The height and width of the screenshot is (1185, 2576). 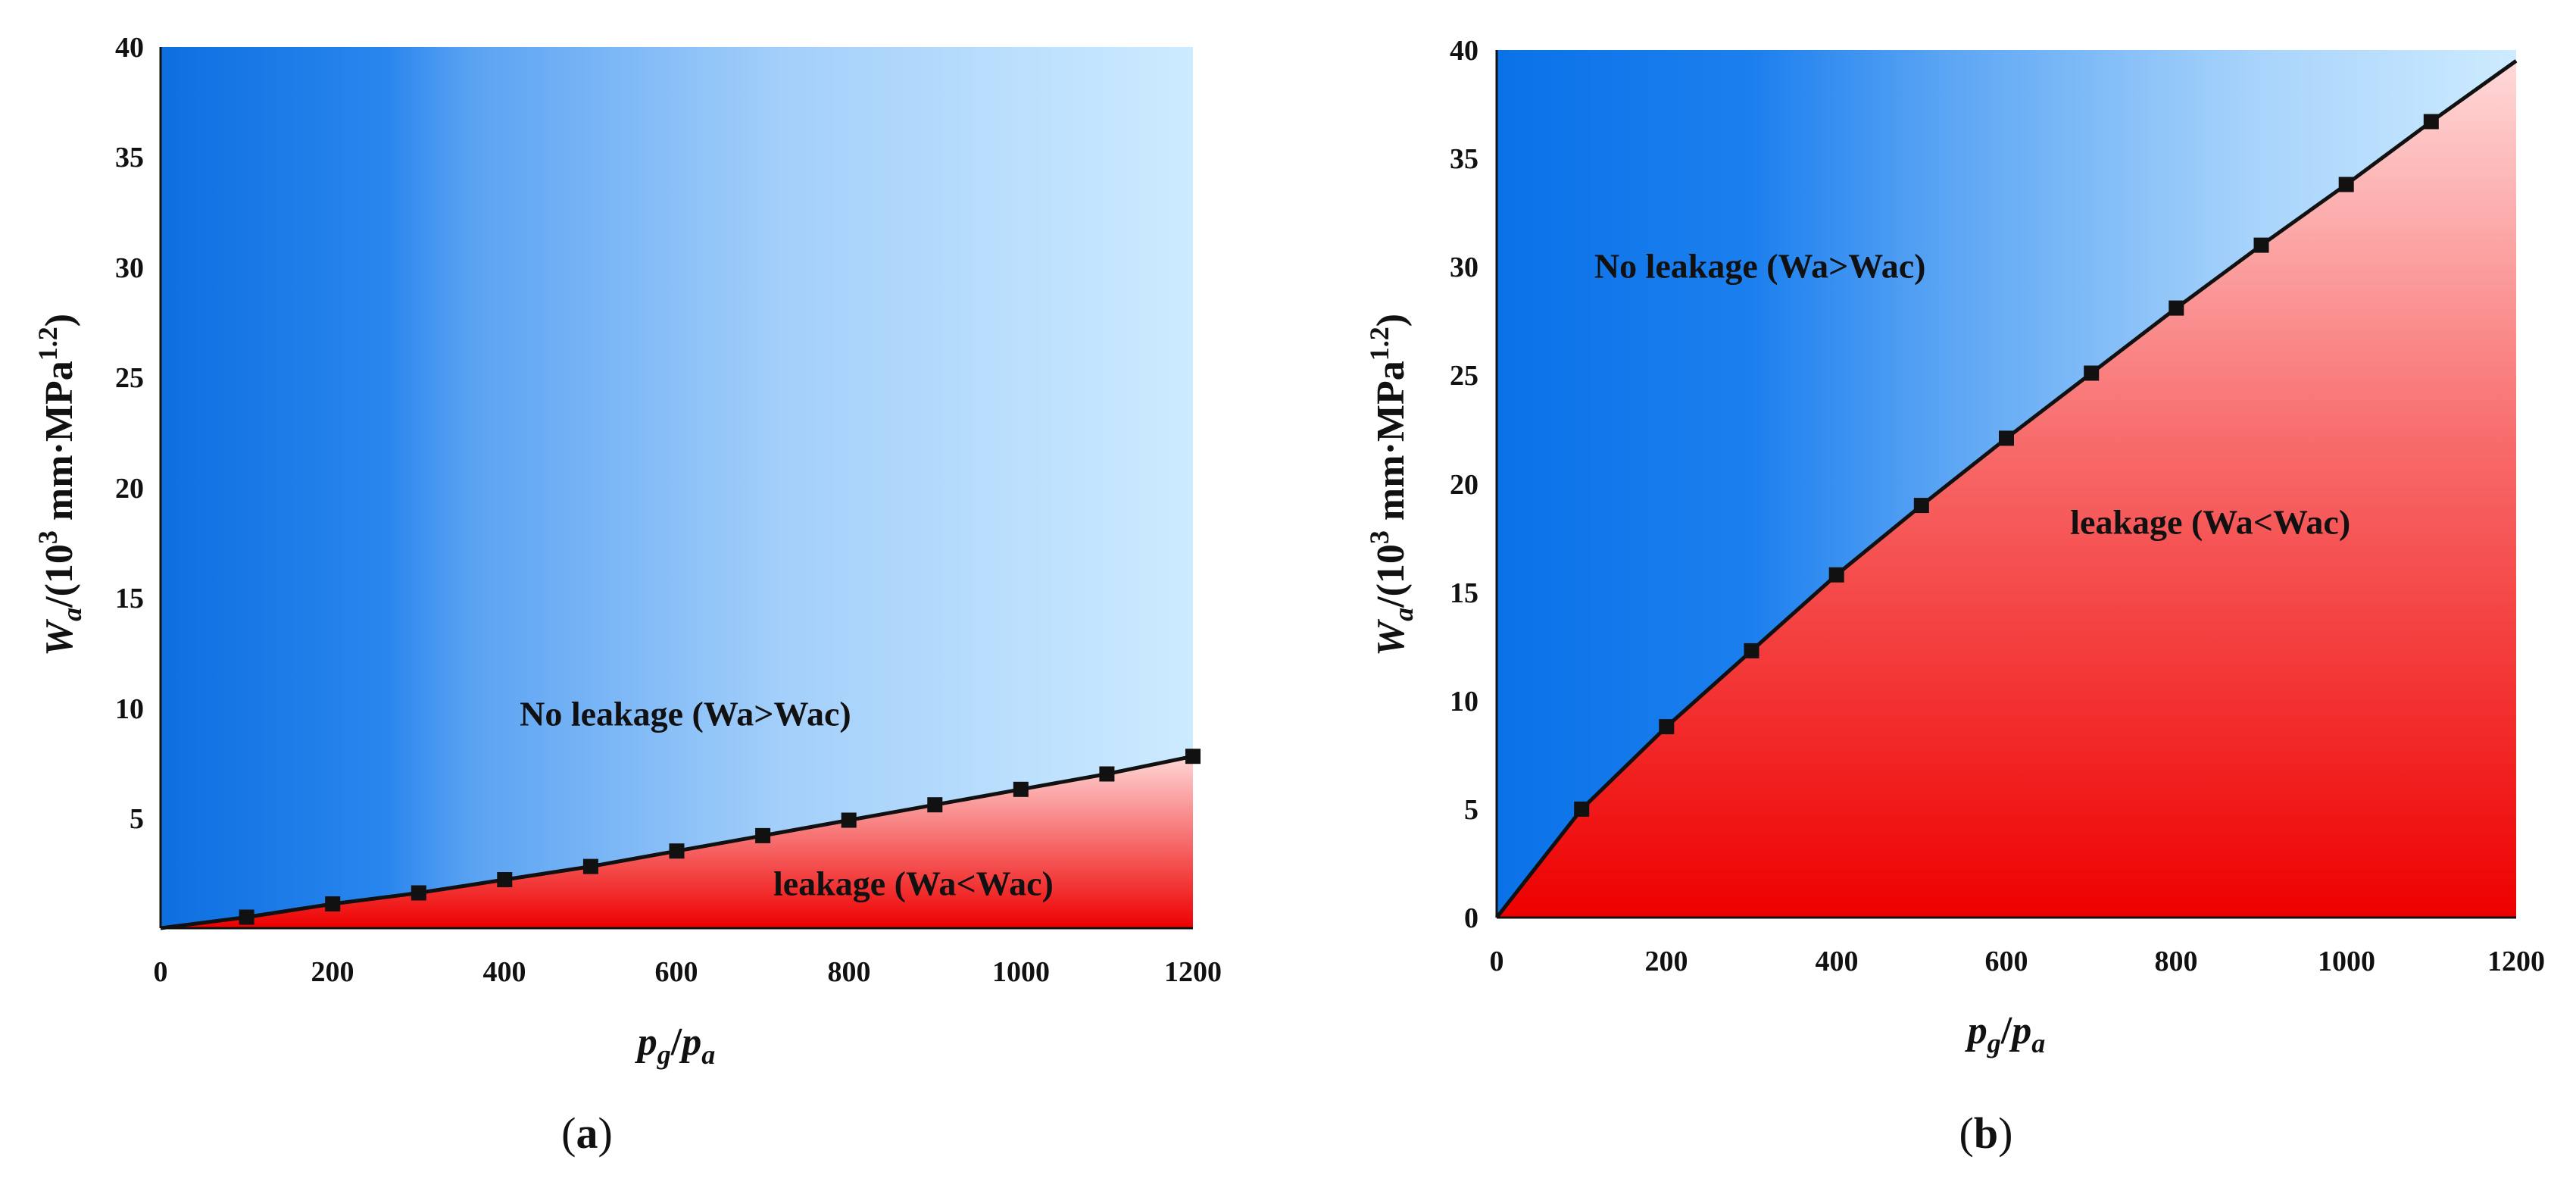 I want to click on panel-b-y-tick-labels: 0 5 10 15 20 25 30 35 40, so click(x=1464, y=484).